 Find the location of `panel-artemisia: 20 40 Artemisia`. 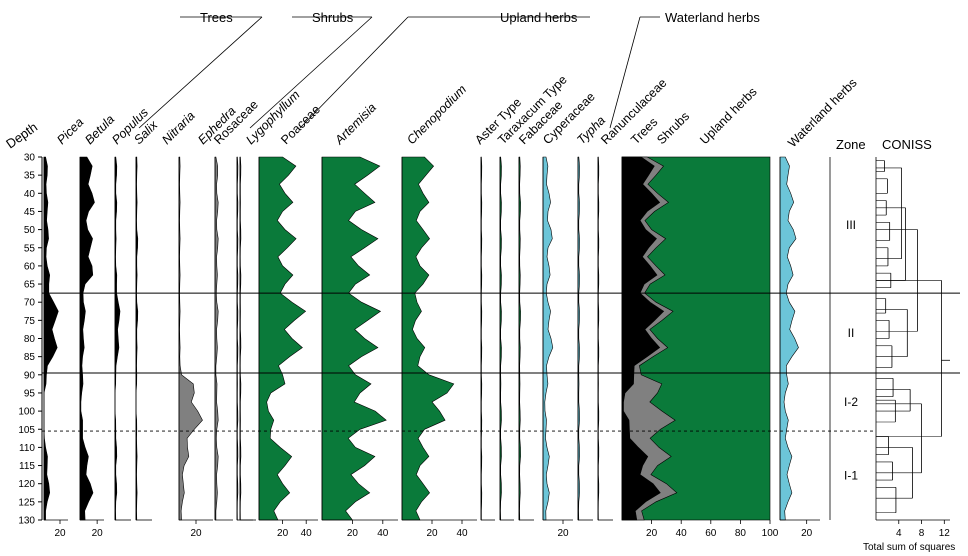

panel-artemisia: 20 40 Artemisia is located at coordinates (359, 319).